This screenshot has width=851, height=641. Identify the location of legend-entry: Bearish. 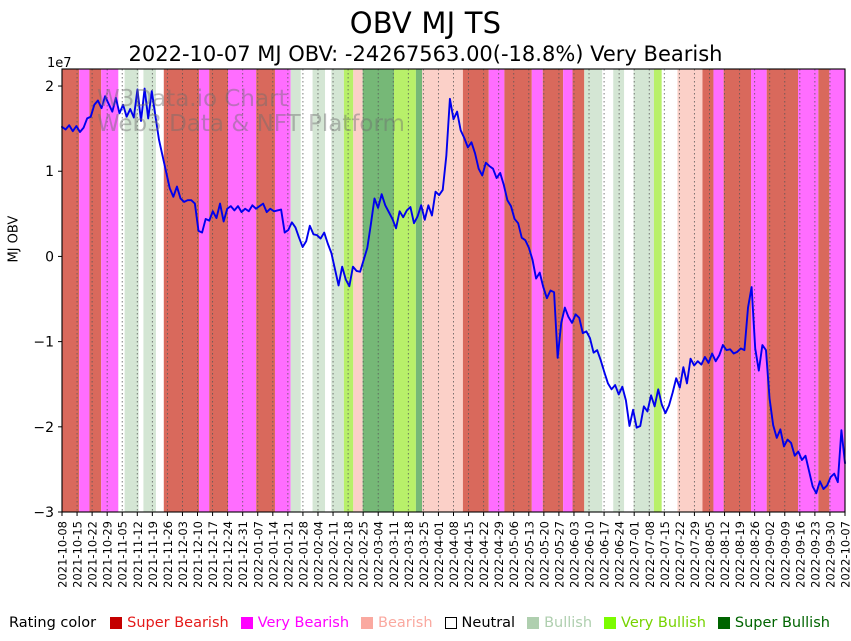
(397, 623).